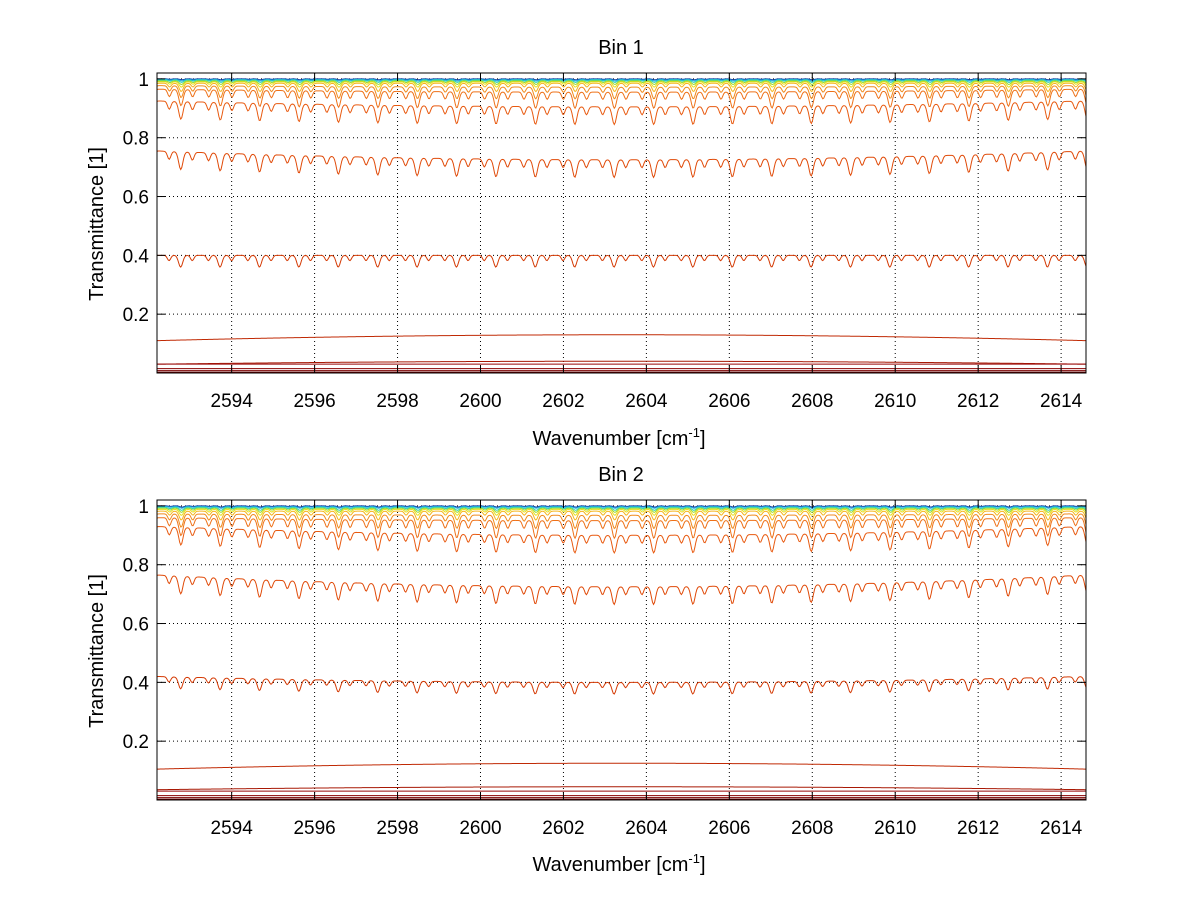 The image size is (1200, 901). I want to click on chart-title: Bin 2, so click(621, 475).